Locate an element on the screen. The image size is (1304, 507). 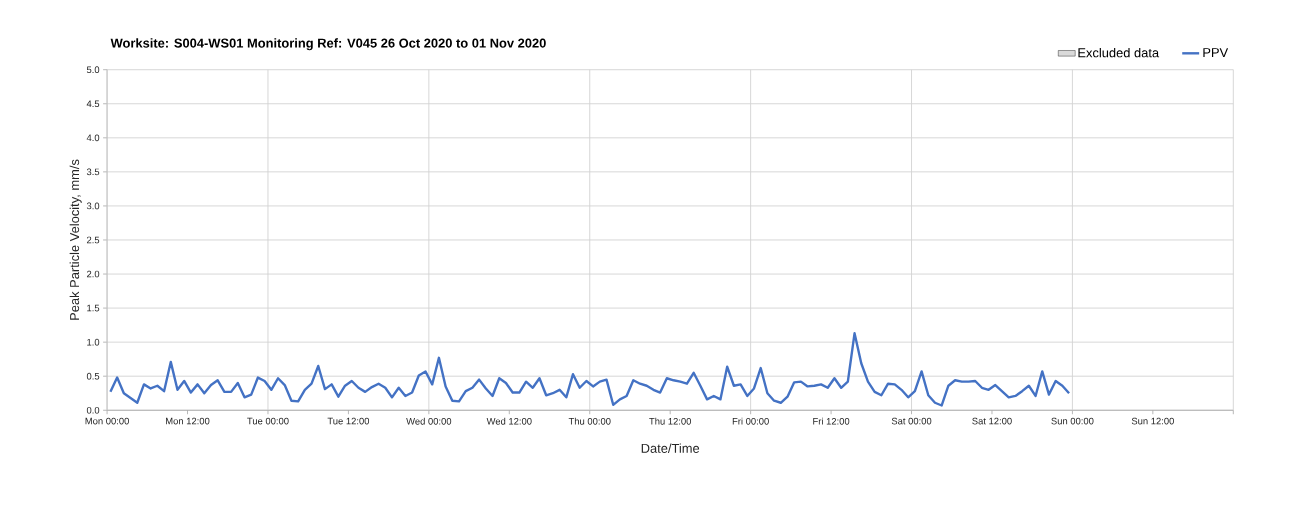
x-tick-label: Wed 00:00 is located at coordinates (429, 421).